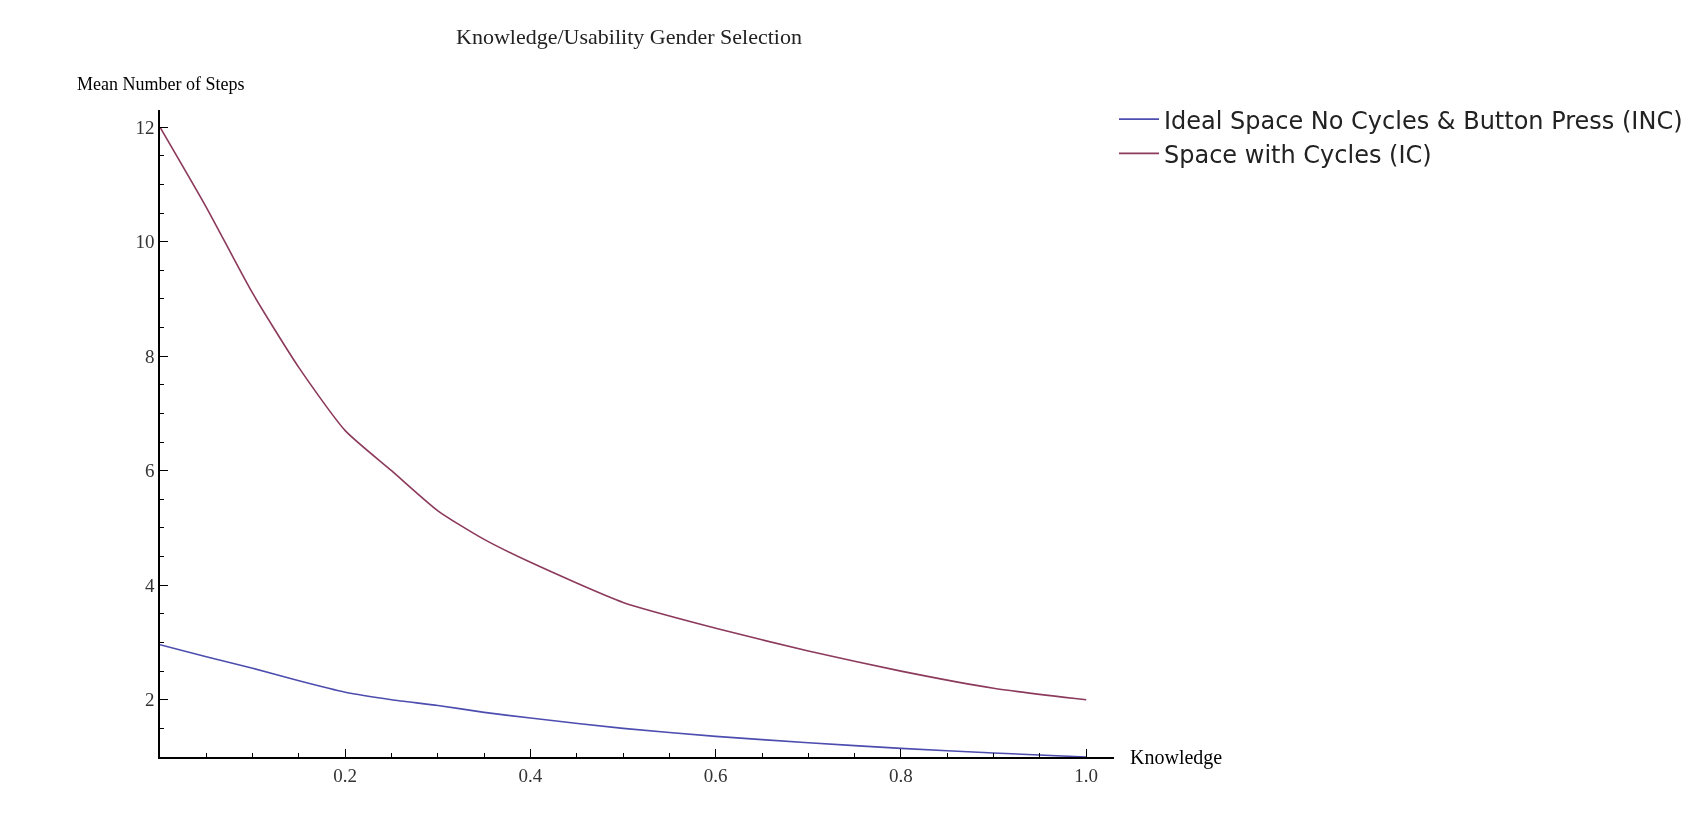 The image size is (1700, 827). I want to click on chart-title: Knowledge/Usability Gender Selection, so click(629, 37).